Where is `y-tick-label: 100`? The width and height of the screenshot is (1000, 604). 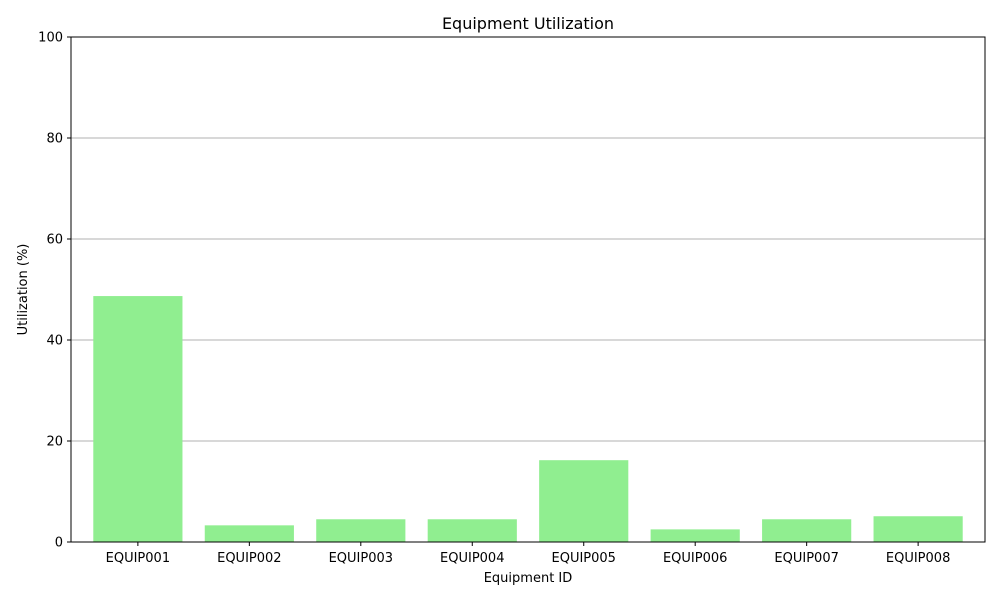
y-tick-label: 100 is located at coordinates (50, 38).